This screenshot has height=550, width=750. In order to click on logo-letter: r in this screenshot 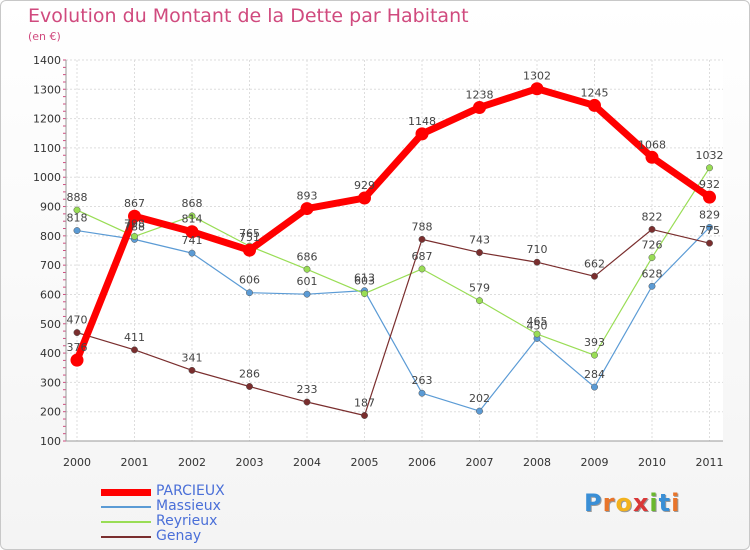, I will do `click(609, 503)`.